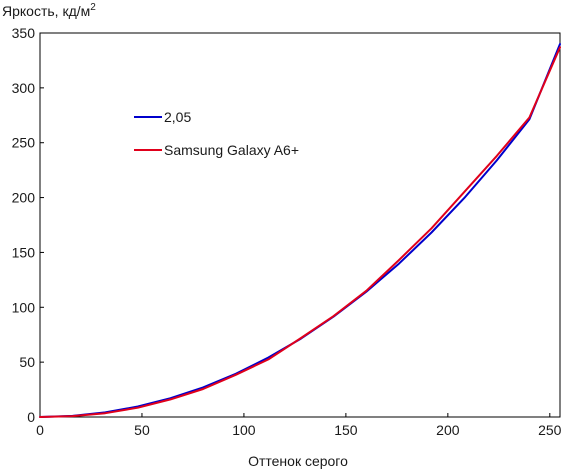 The height and width of the screenshot is (475, 562). Describe the element at coordinates (550, 430) in the screenshot. I see `x-tick-label: 250` at that location.